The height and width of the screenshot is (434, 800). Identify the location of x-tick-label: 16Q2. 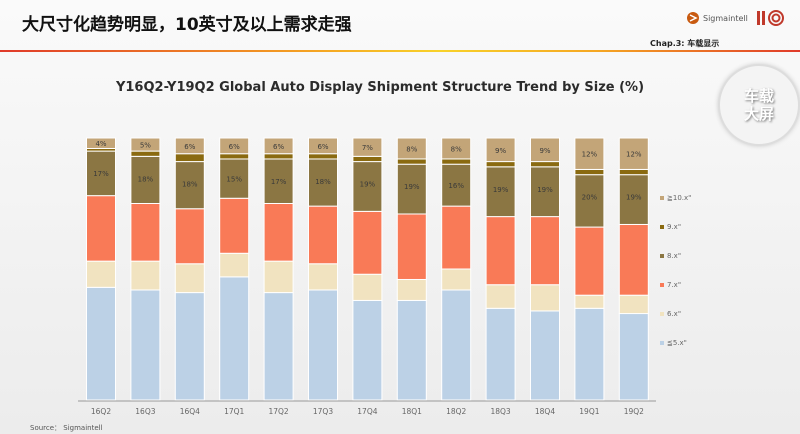
(101, 411).